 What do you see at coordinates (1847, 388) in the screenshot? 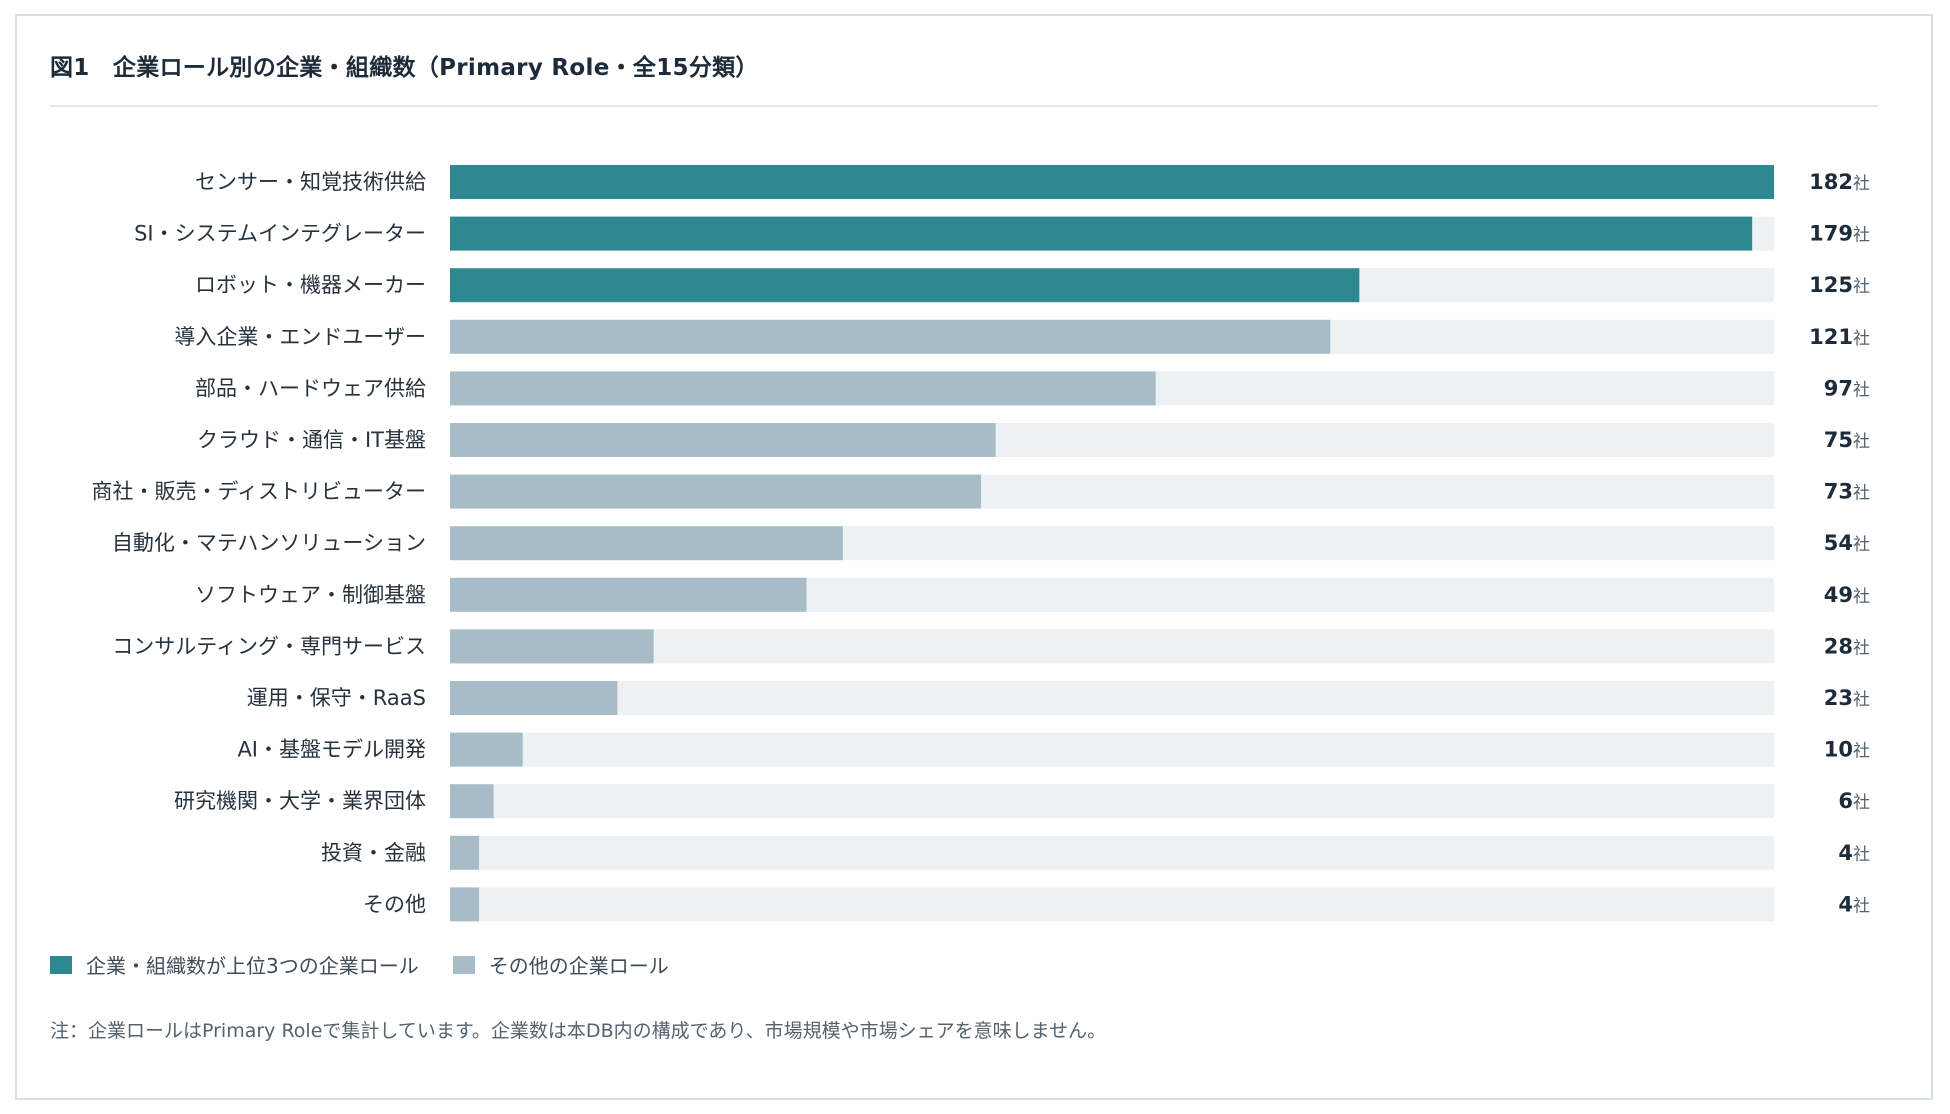
I see `value-label: 97社` at bounding box center [1847, 388].